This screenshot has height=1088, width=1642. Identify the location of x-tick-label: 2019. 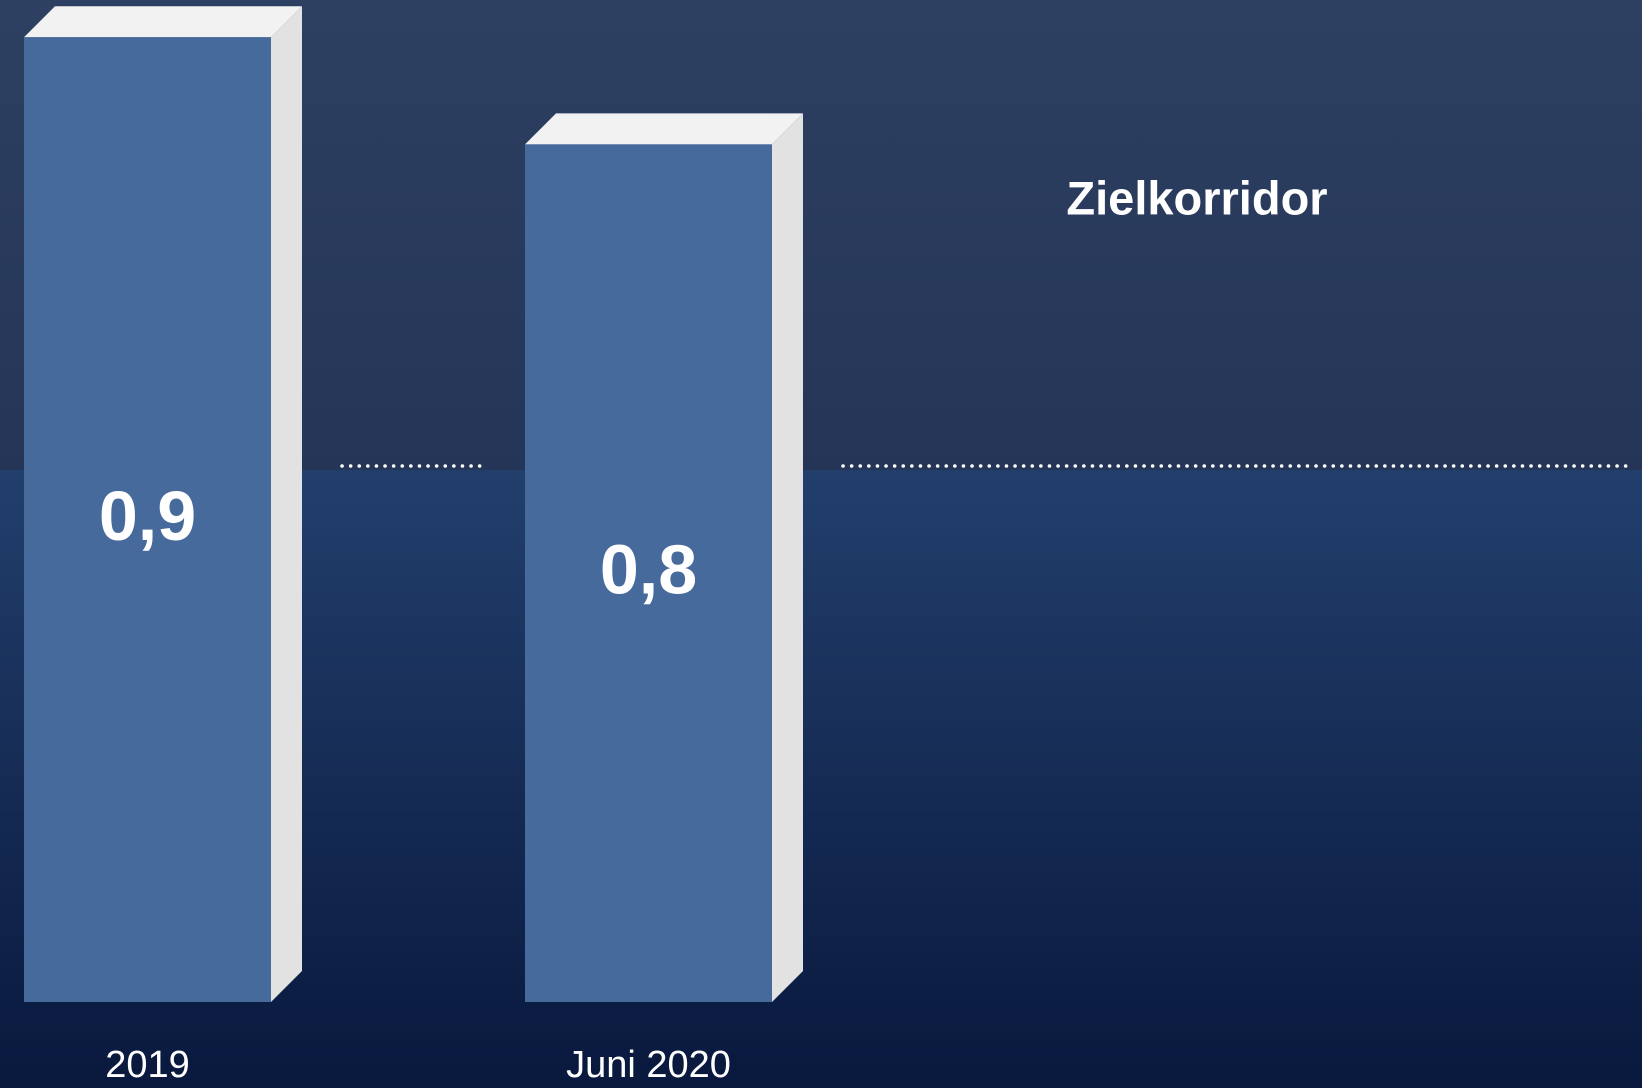
(147, 1065).